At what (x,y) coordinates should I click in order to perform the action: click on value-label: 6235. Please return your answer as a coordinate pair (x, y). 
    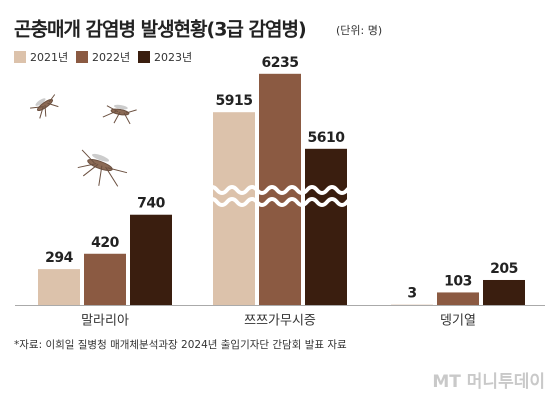
    Looking at the image, I should click on (280, 63).